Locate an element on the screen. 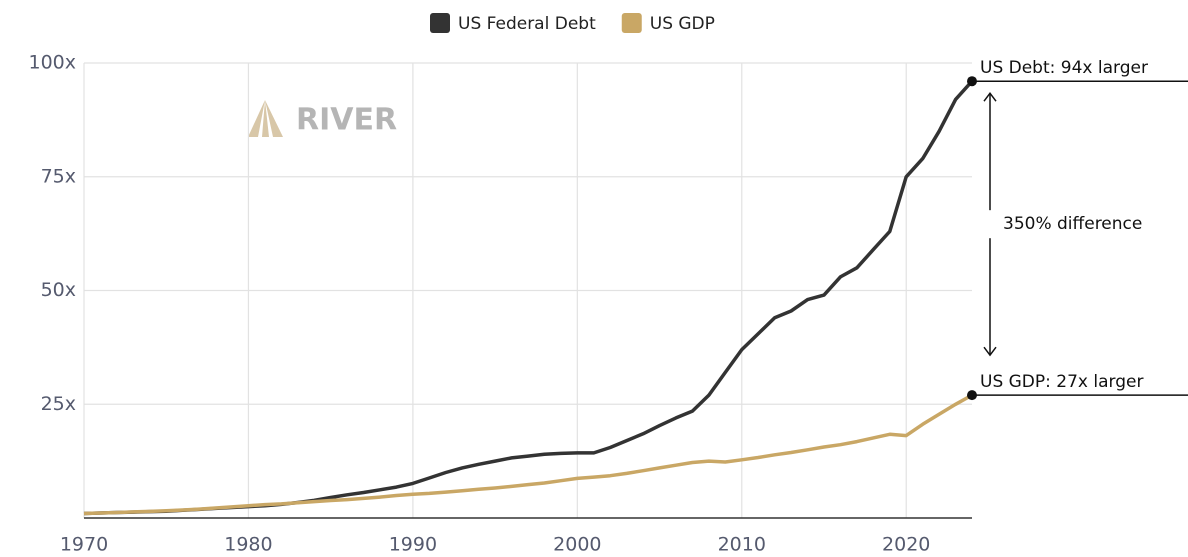 The image size is (1188, 557). x-tick-label: 2000 is located at coordinates (577, 545).